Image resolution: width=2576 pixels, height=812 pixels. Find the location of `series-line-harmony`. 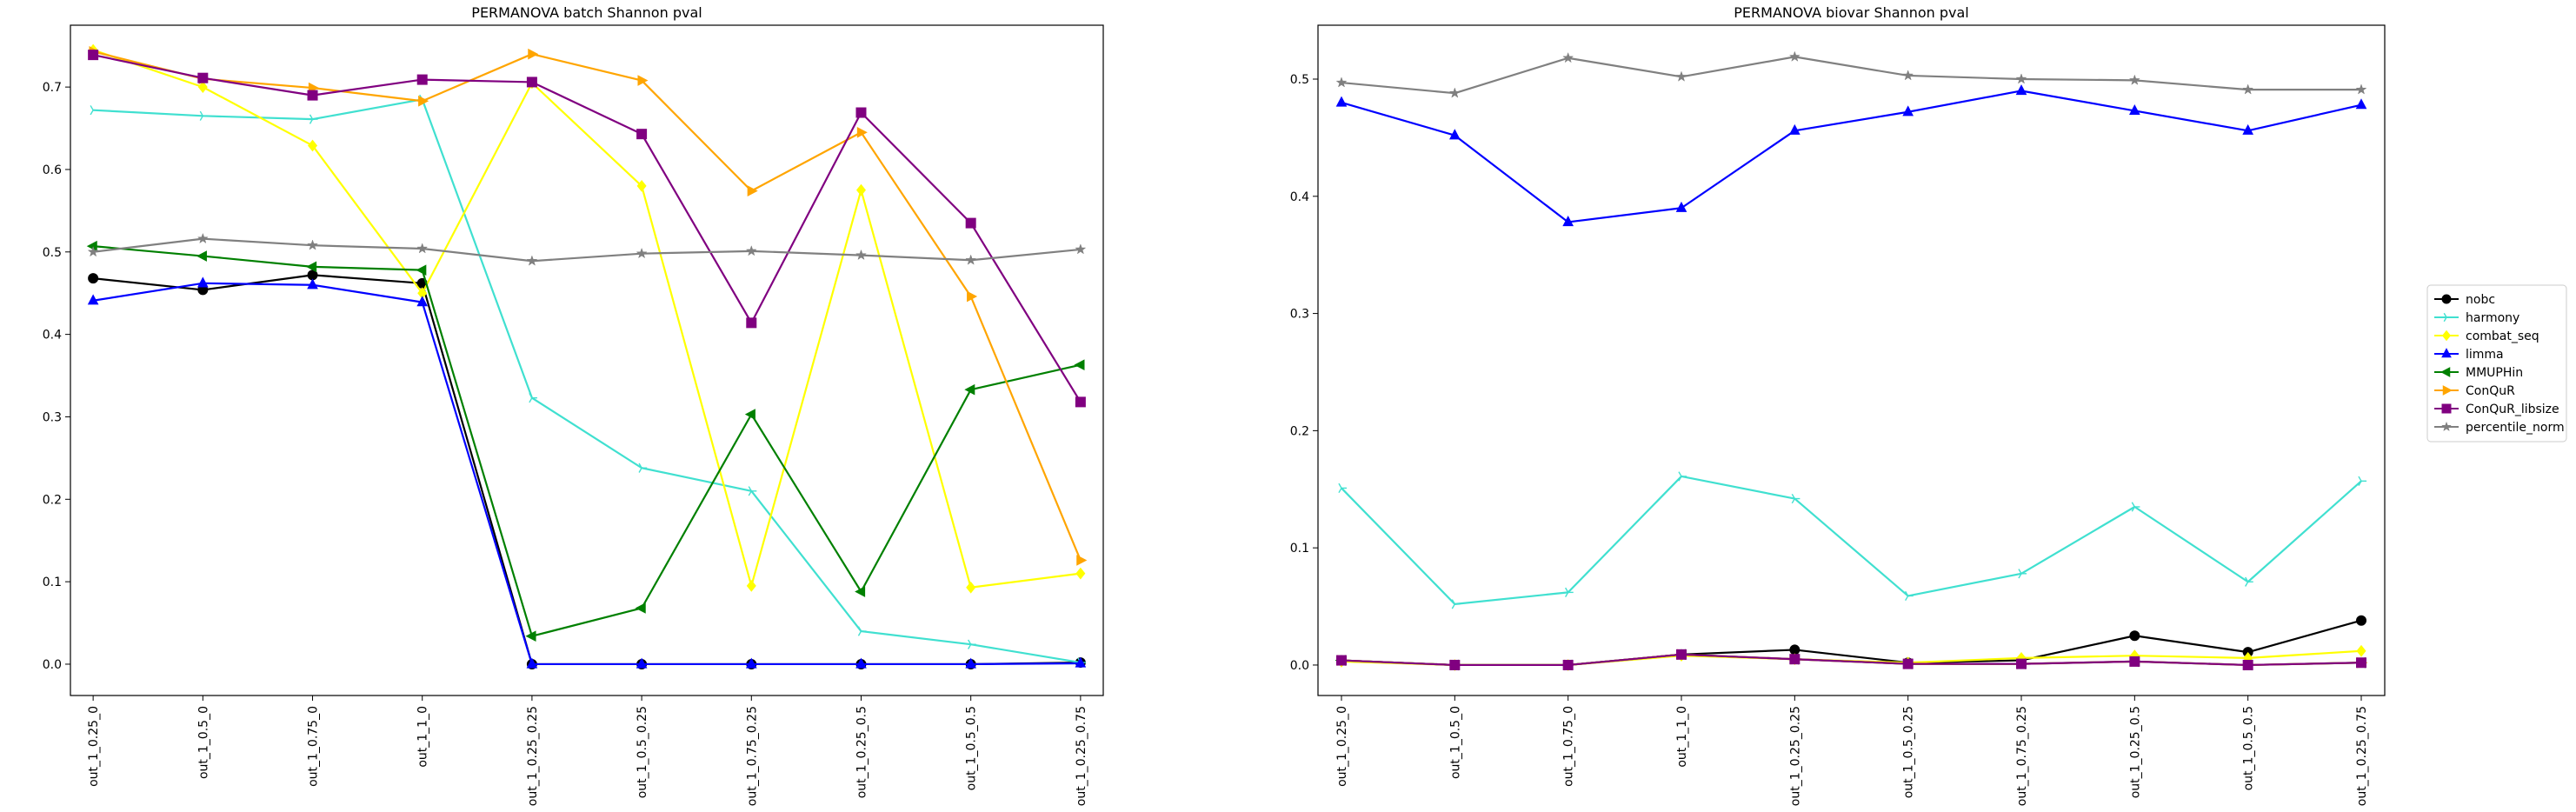

series-line-harmony is located at coordinates (1851, 540).